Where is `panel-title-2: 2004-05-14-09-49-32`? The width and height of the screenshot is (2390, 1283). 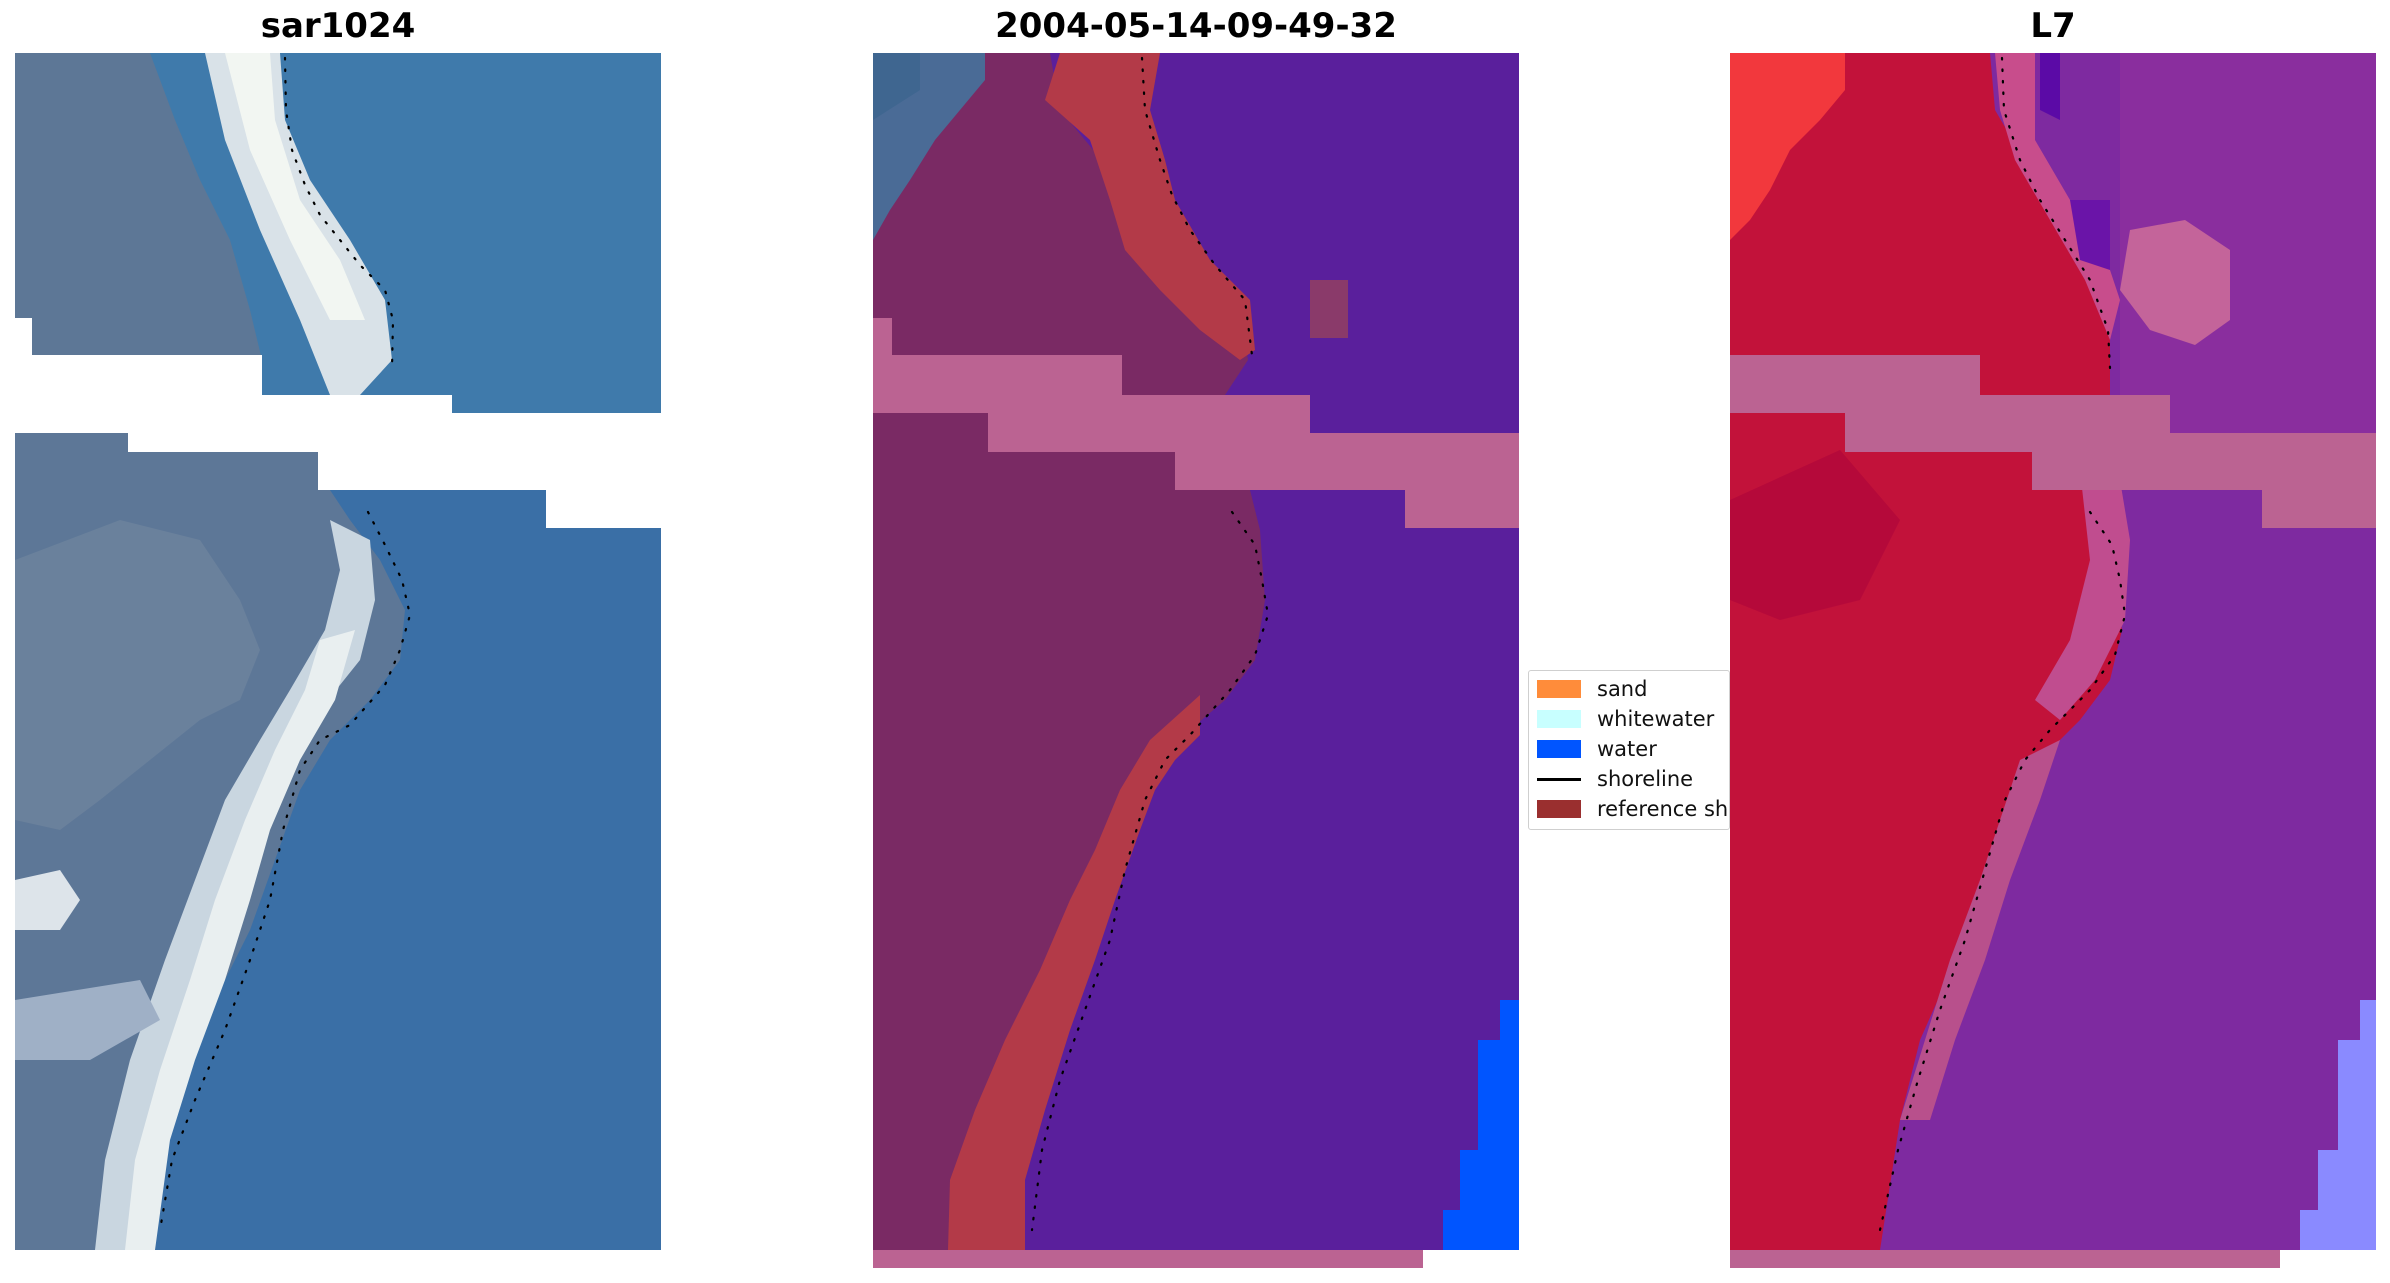
panel-title-2: 2004-05-14-09-49-32 is located at coordinates (1196, 26).